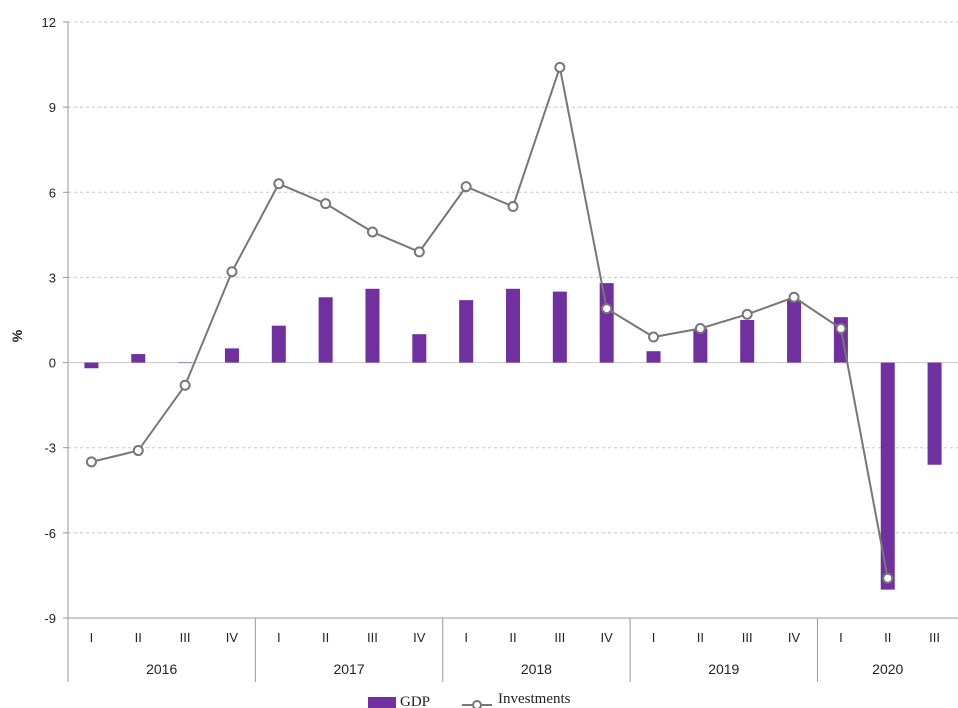 Image resolution: width=958 pixels, height=708 pixels. Describe the element at coordinates (50, 533) in the screenshot. I see `y-tick-label: -6` at that location.